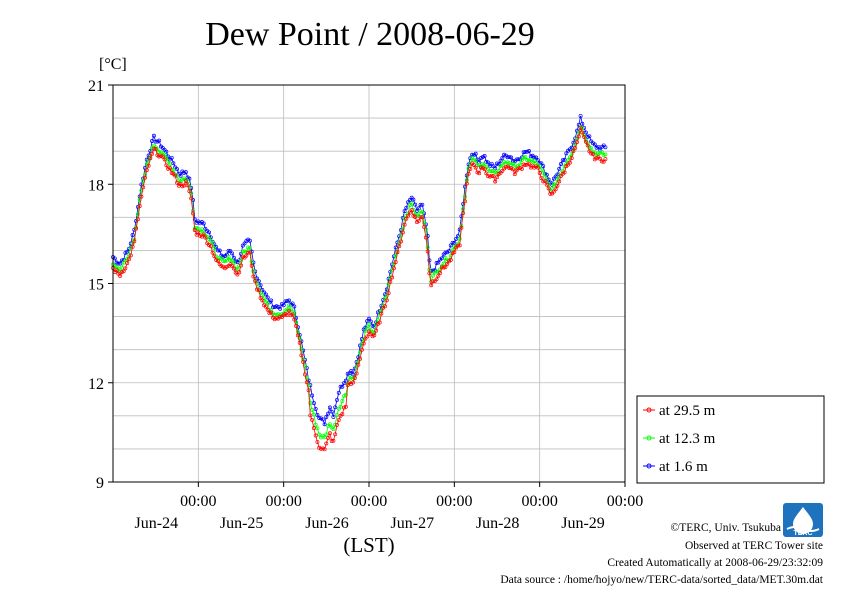 The width and height of the screenshot is (842, 595). Describe the element at coordinates (730, 439) in the screenshot. I see `legend-box` at that location.